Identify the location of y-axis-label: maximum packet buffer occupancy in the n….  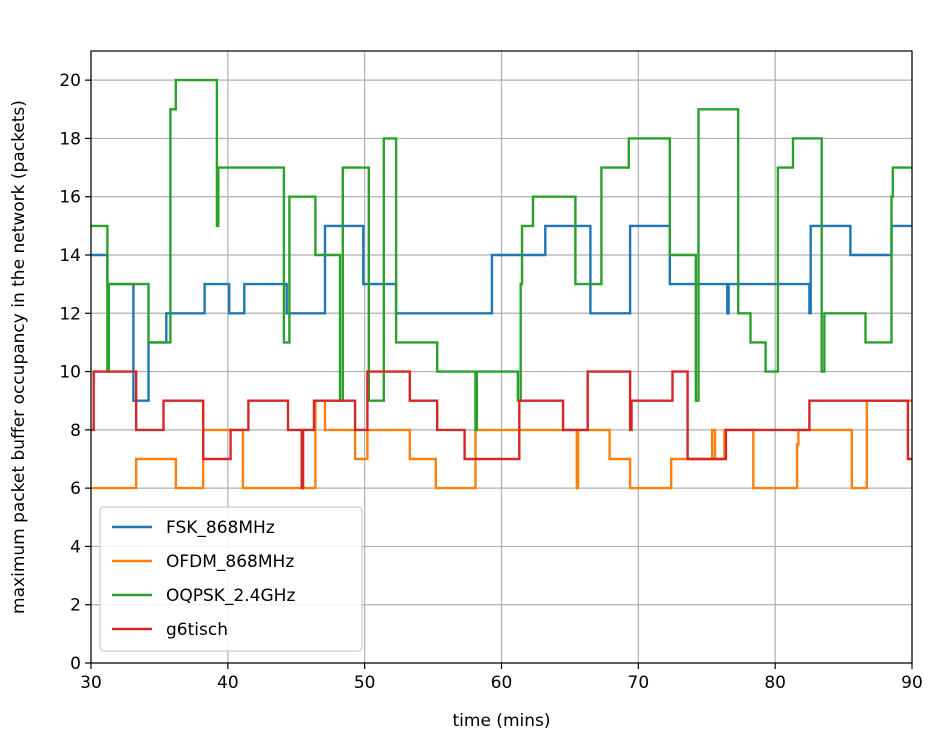
(19, 357).